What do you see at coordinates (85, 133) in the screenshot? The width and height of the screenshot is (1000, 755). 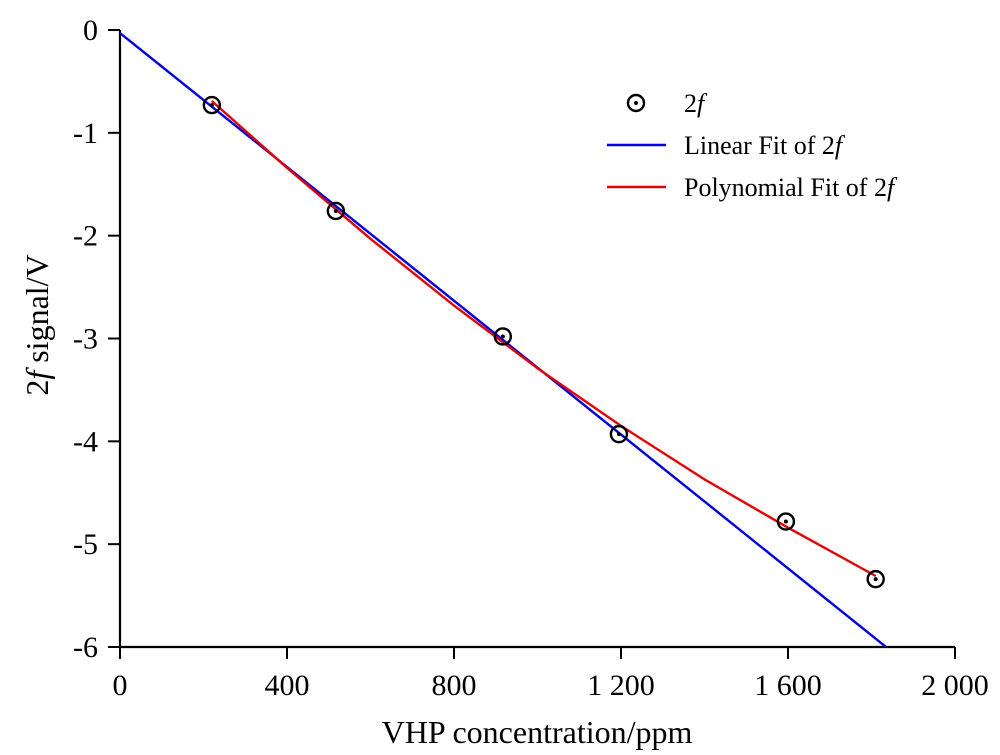 I see `y-tick-label: -1` at bounding box center [85, 133].